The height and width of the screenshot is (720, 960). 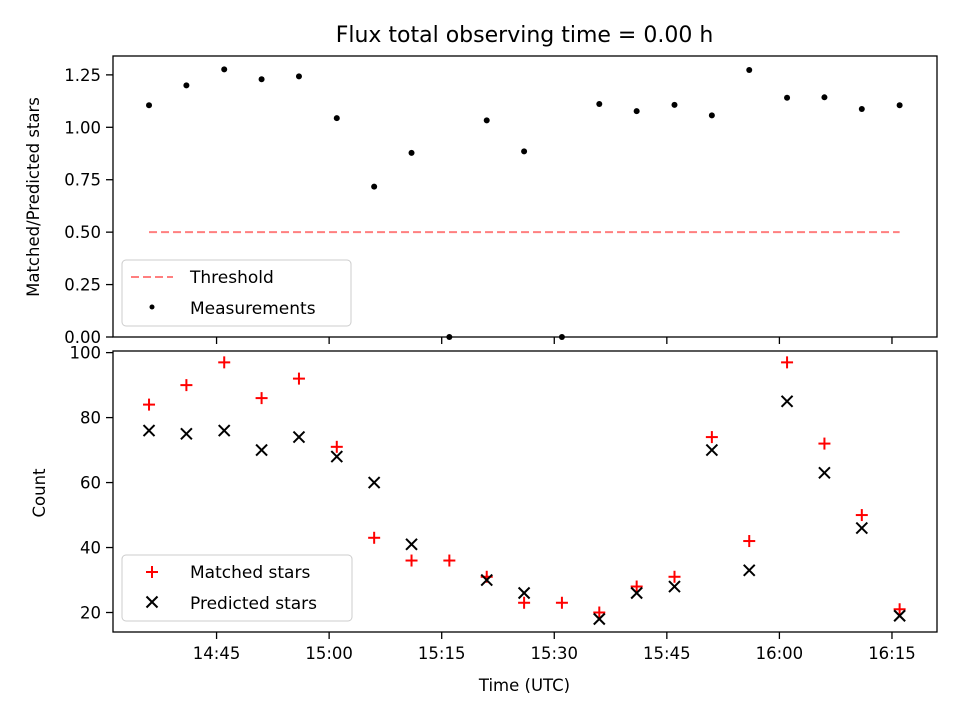 I want to click on bottom-x-tick-label: 14:45, so click(x=217, y=653).